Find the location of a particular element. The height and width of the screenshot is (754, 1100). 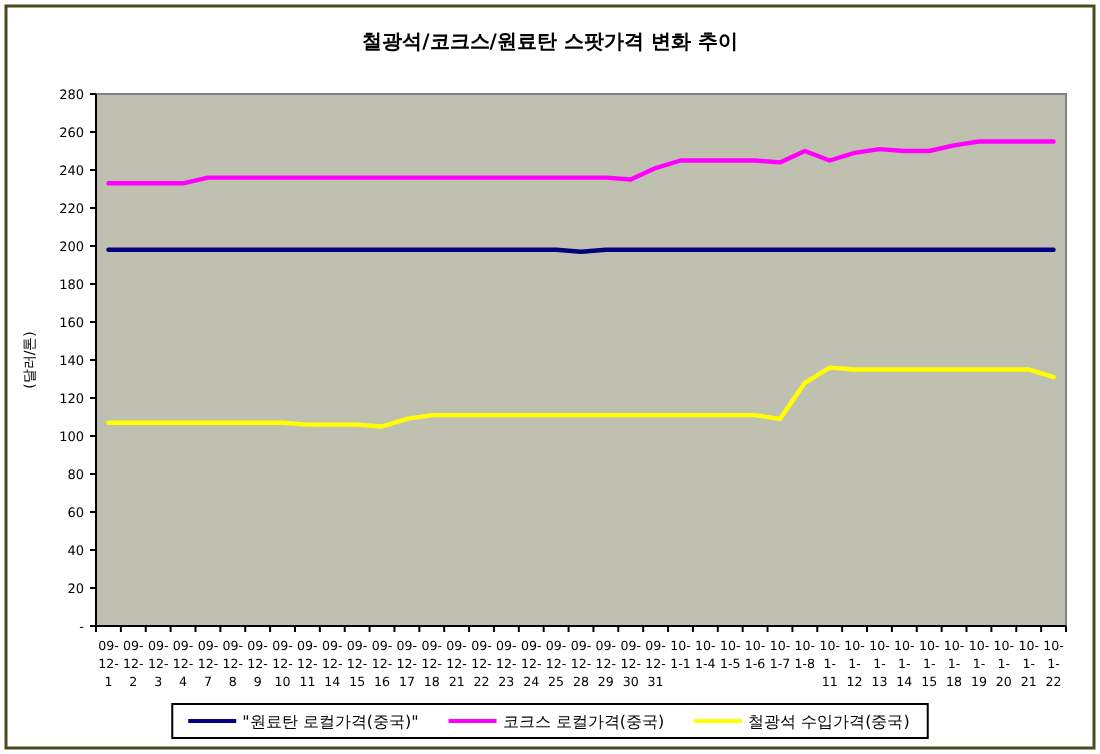

chart-title: 철광석/코크스/원료탄 스팟가격 변화 추이 is located at coordinates (550, 43).